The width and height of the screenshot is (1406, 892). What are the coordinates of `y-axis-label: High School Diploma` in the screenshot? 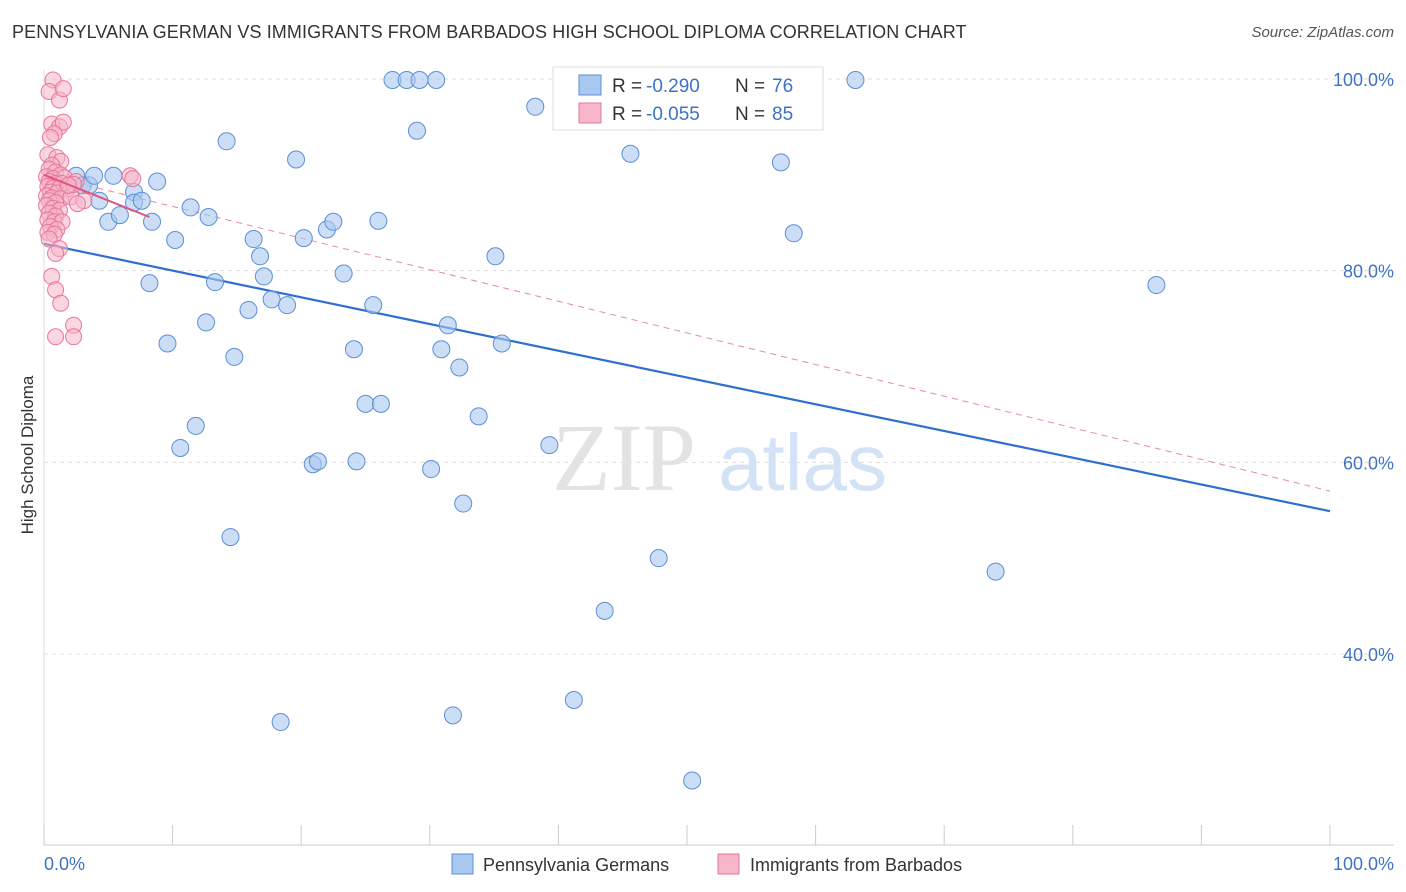 It's located at (27, 455).